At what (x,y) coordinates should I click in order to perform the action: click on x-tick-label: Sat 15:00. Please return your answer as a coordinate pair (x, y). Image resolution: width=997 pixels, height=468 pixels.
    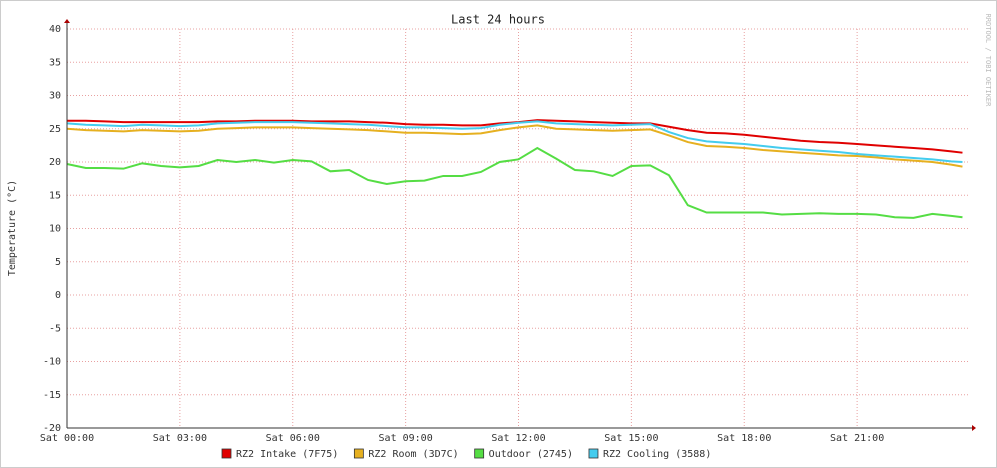
    Looking at the image, I should click on (631, 438).